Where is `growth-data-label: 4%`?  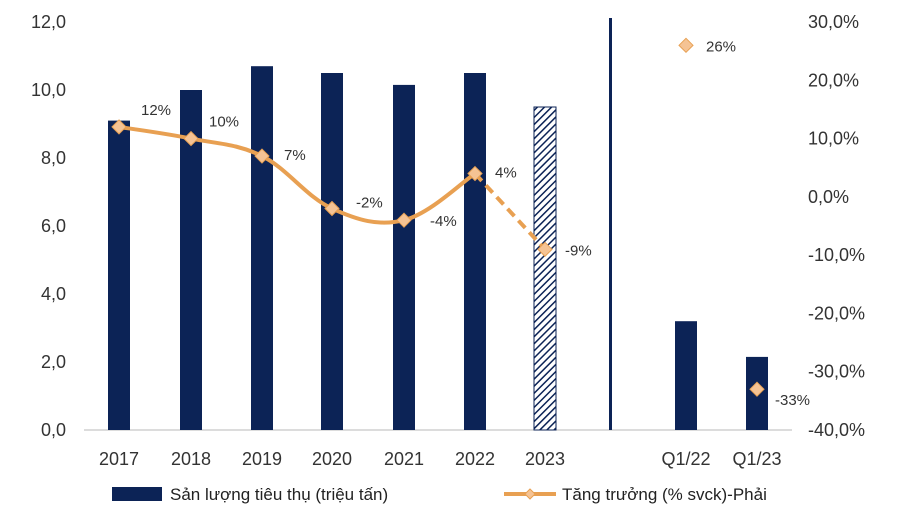 growth-data-label: 4% is located at coordinates (506, 173).